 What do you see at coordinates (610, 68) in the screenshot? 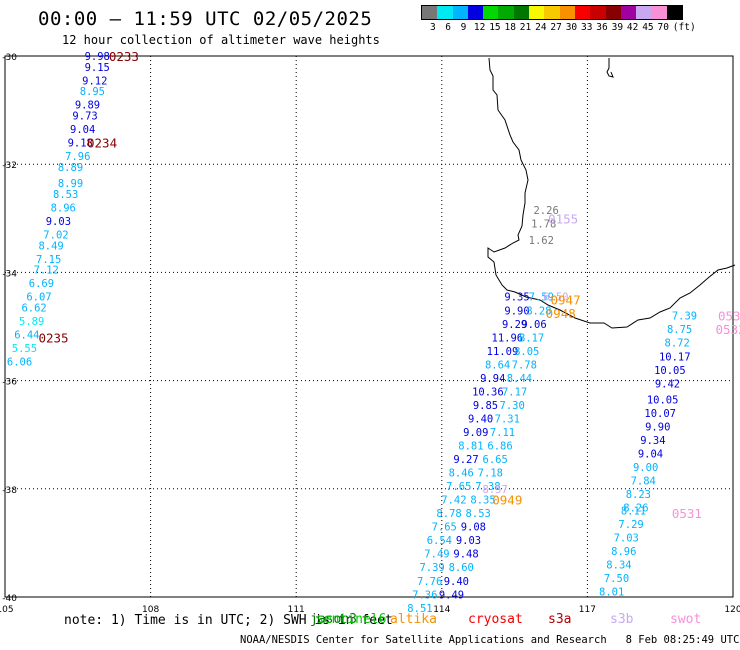
I see `island` at bounding box center [610, 68].